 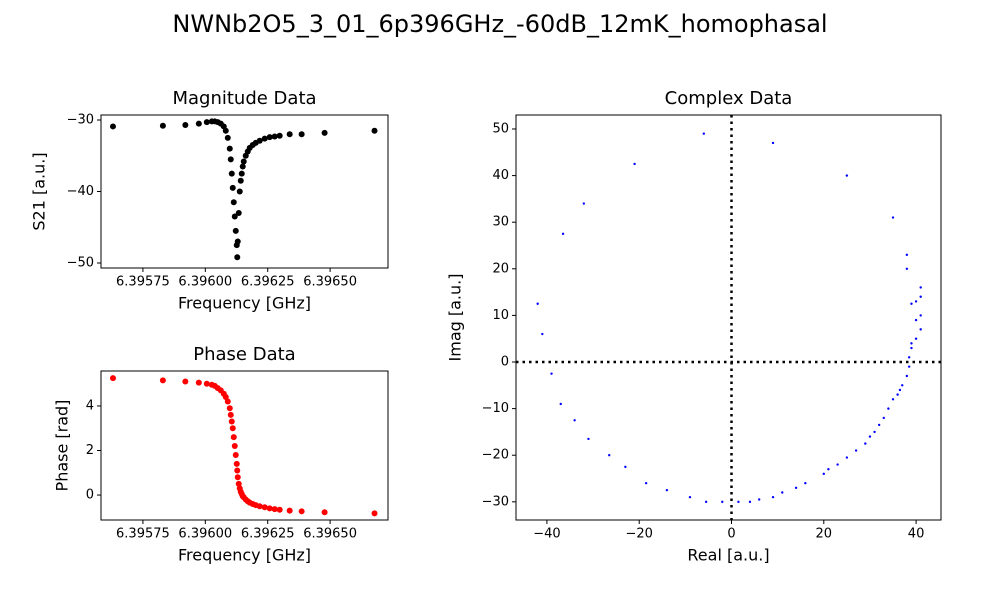 I want to click on y-tick-label: 10, so click(x=500, y=315).